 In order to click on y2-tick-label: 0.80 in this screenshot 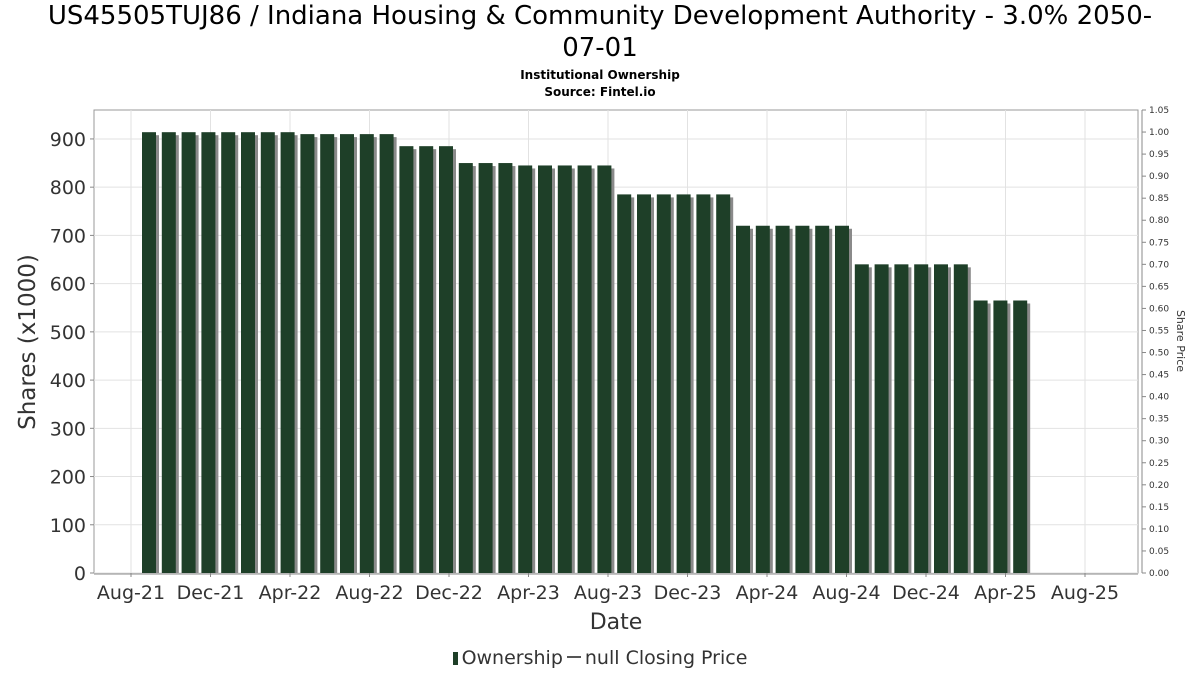, I will do `click(1159, 221)`.